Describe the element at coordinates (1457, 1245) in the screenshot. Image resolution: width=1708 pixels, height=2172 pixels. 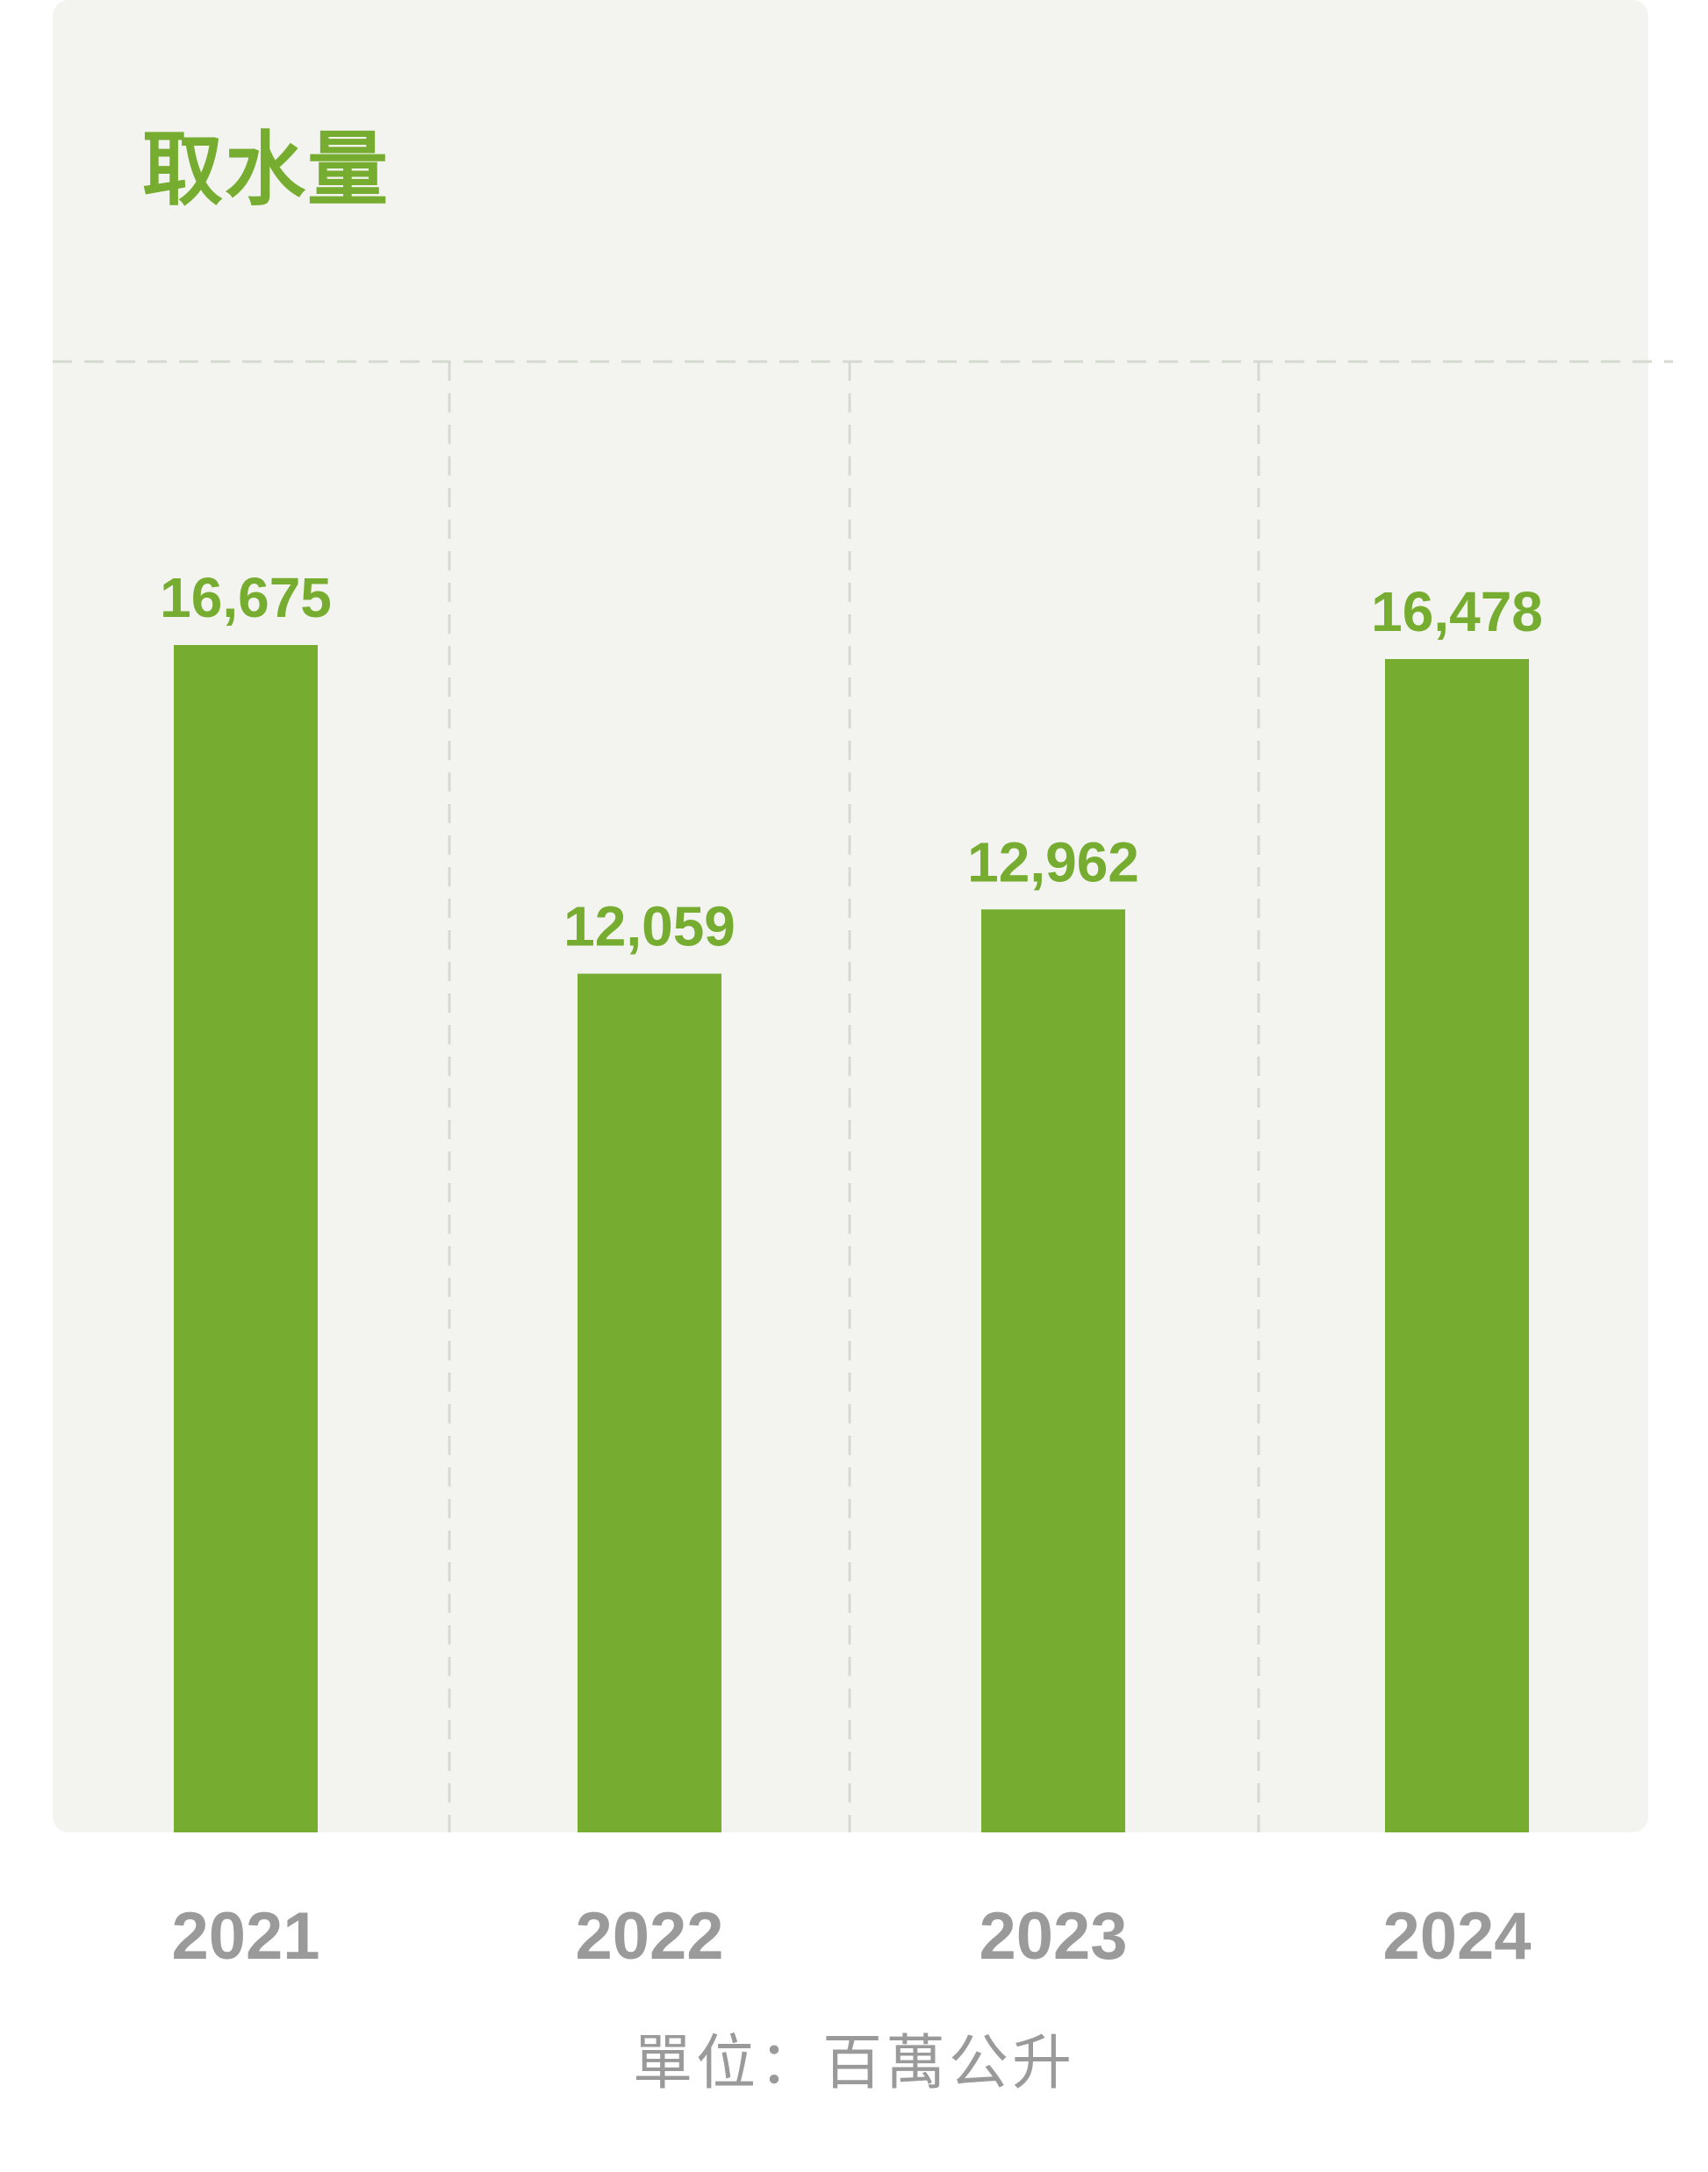
I see `bar-2024` at that location.